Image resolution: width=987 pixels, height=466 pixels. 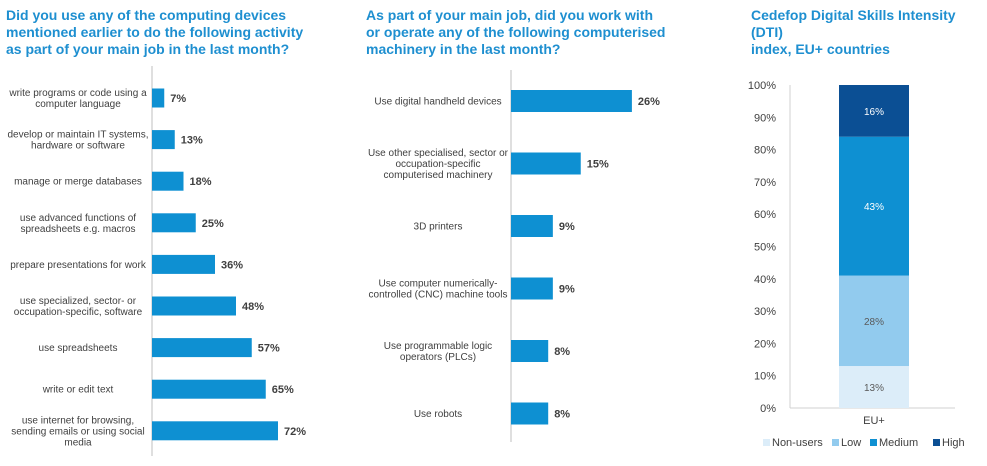 I want to click on legend-label: Non-users, so click(x=797, y=443).